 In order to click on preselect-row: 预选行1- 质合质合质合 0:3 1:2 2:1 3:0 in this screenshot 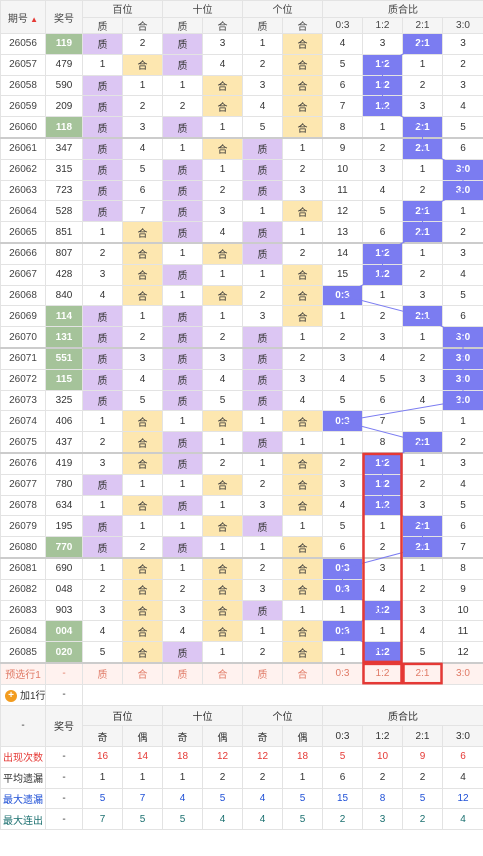, I will do `click(242, 673)`.